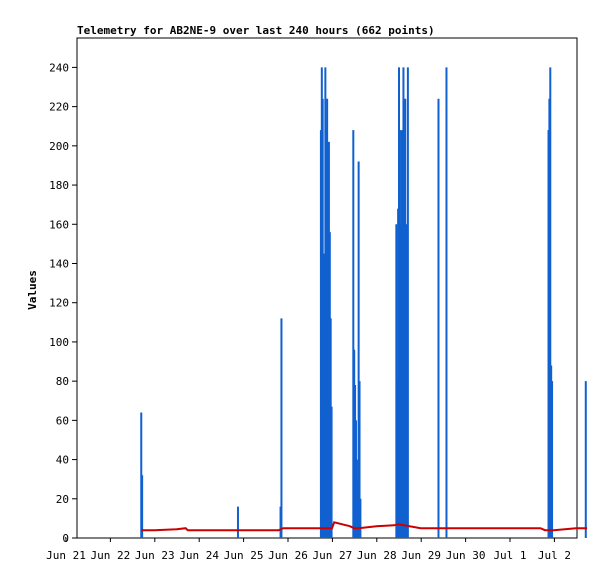  What do you see at coordinates (466, 555) in the screenshot?
I see `x-tick-label: Jun 30` at bounding box center [466, 555].